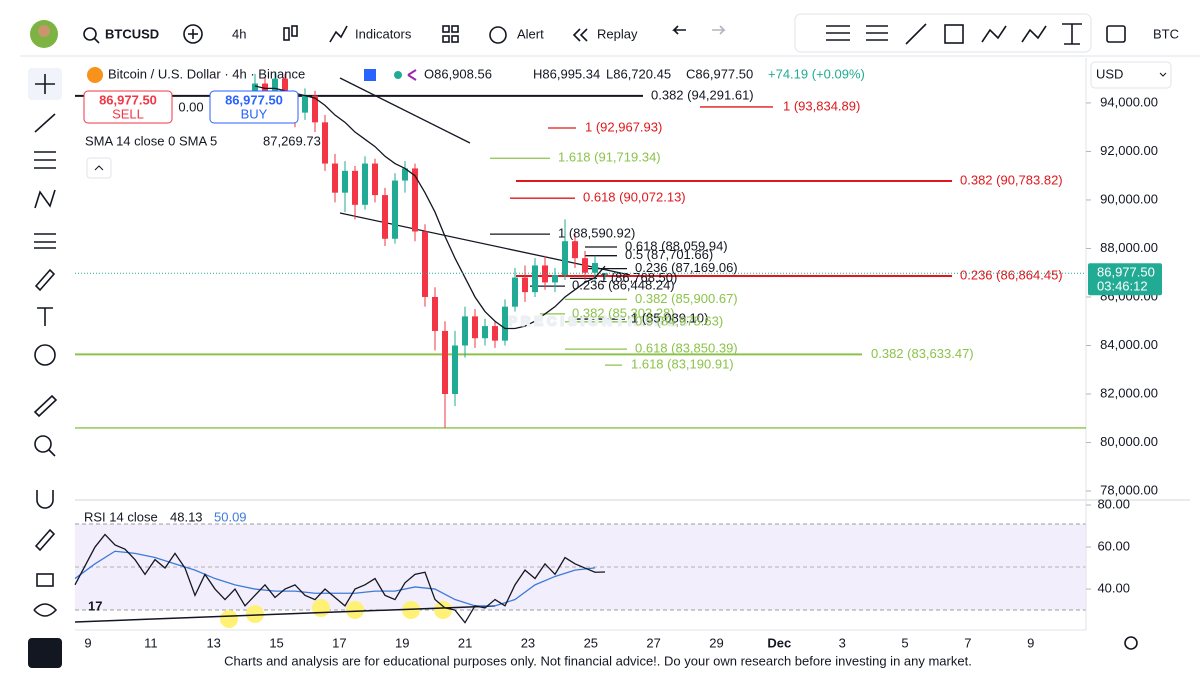  What do you see at coordinates (669, 254) in the screenshot?
I see `fib-label: 0.5 (87,701.66)` at bounding box center [669, 254].